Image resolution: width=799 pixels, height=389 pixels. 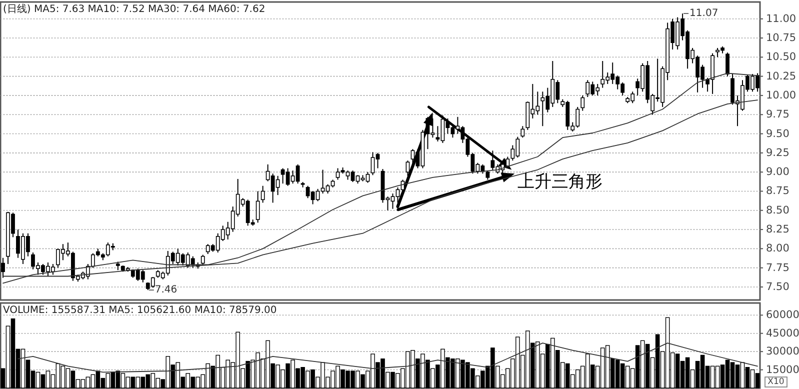 I want to click on ytick: 7.50, so click(x=778, y=286).